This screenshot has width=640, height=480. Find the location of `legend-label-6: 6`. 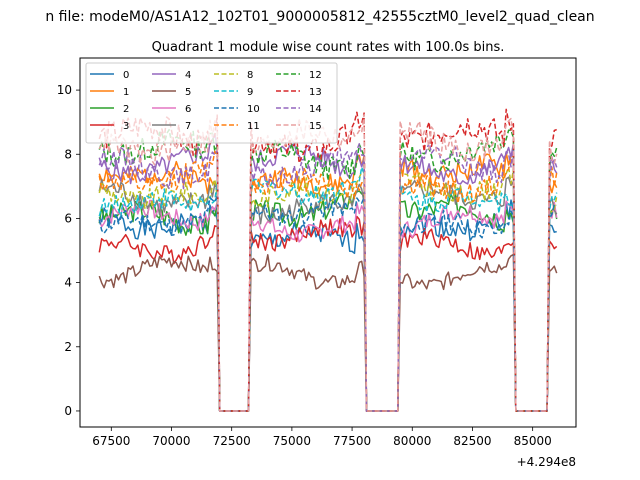

legend-label-6: 6 is located at coordinates (188, 109).